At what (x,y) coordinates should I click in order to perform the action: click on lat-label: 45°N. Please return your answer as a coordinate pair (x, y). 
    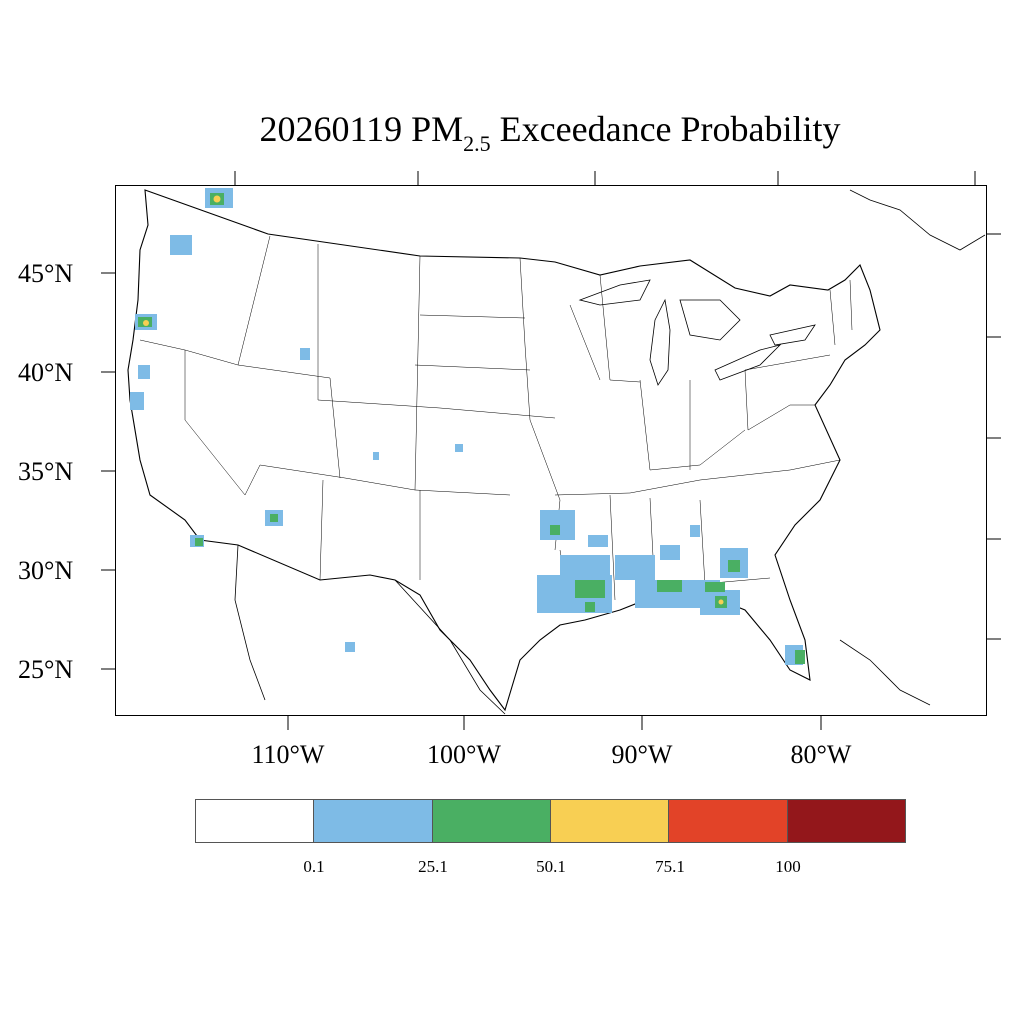
    Looking at the image, I should click on (46, 273).